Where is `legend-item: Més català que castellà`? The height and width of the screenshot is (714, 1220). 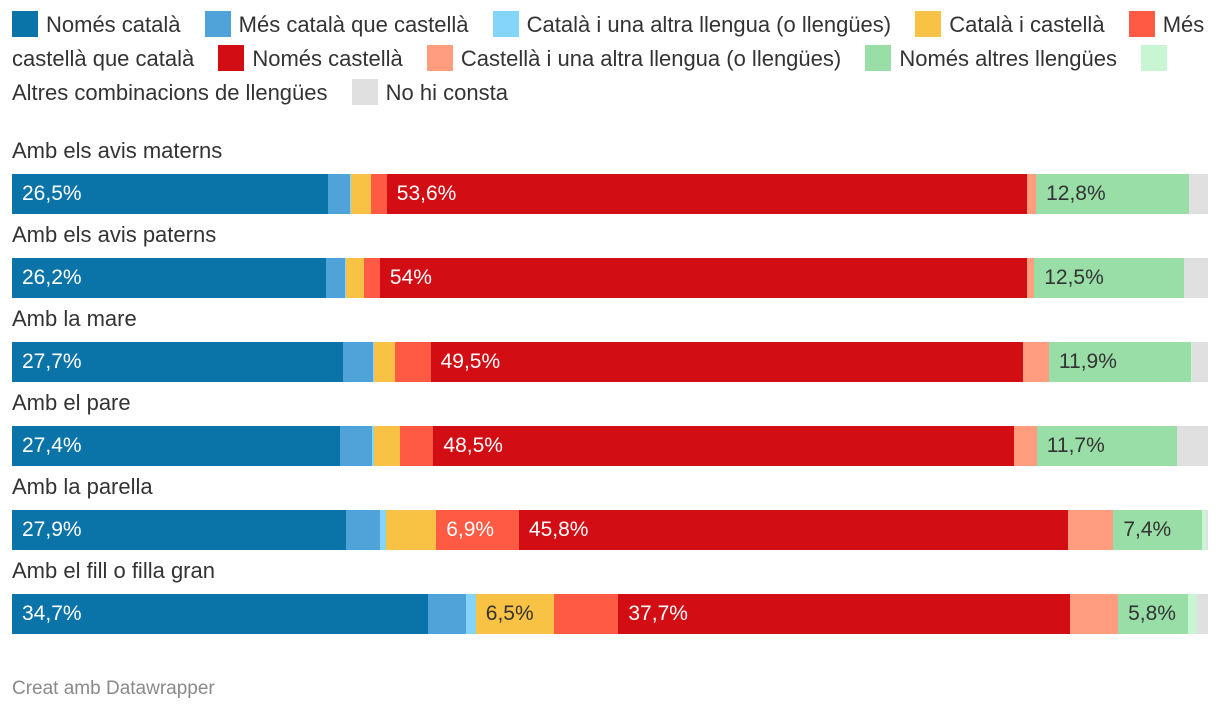
legend-item: Més català que castellà is located at coordinates (336, 24).